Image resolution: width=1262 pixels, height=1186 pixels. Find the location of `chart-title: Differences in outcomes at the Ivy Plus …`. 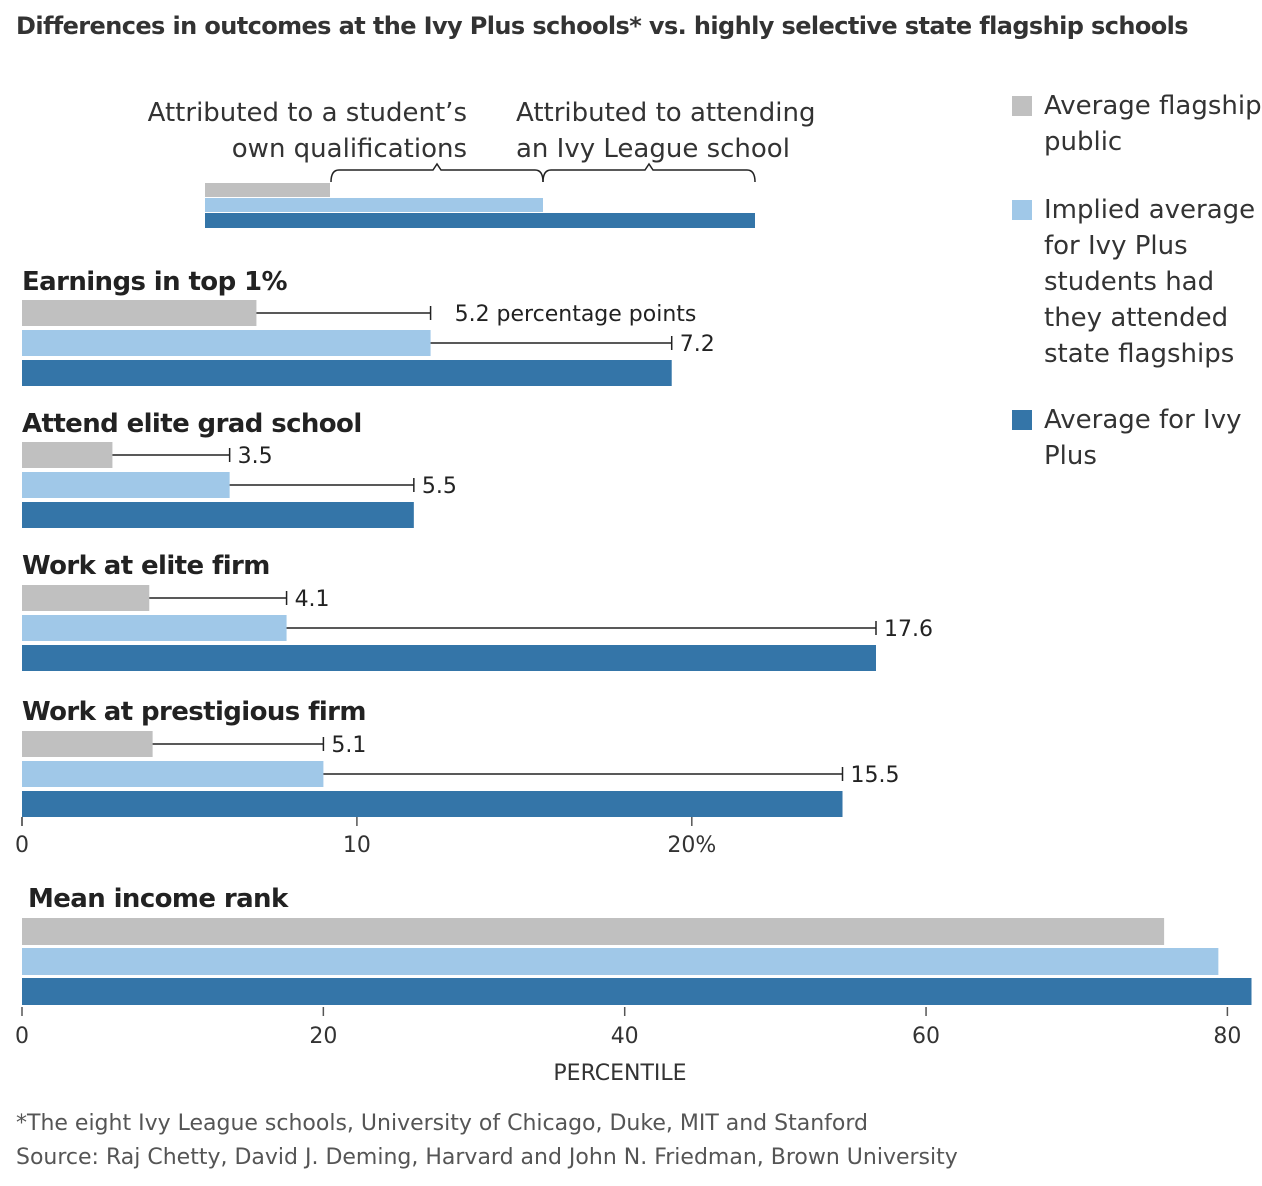

chart-title: Differences in outcomes at the Ivy Plus … is located at coordinates (602, 26).